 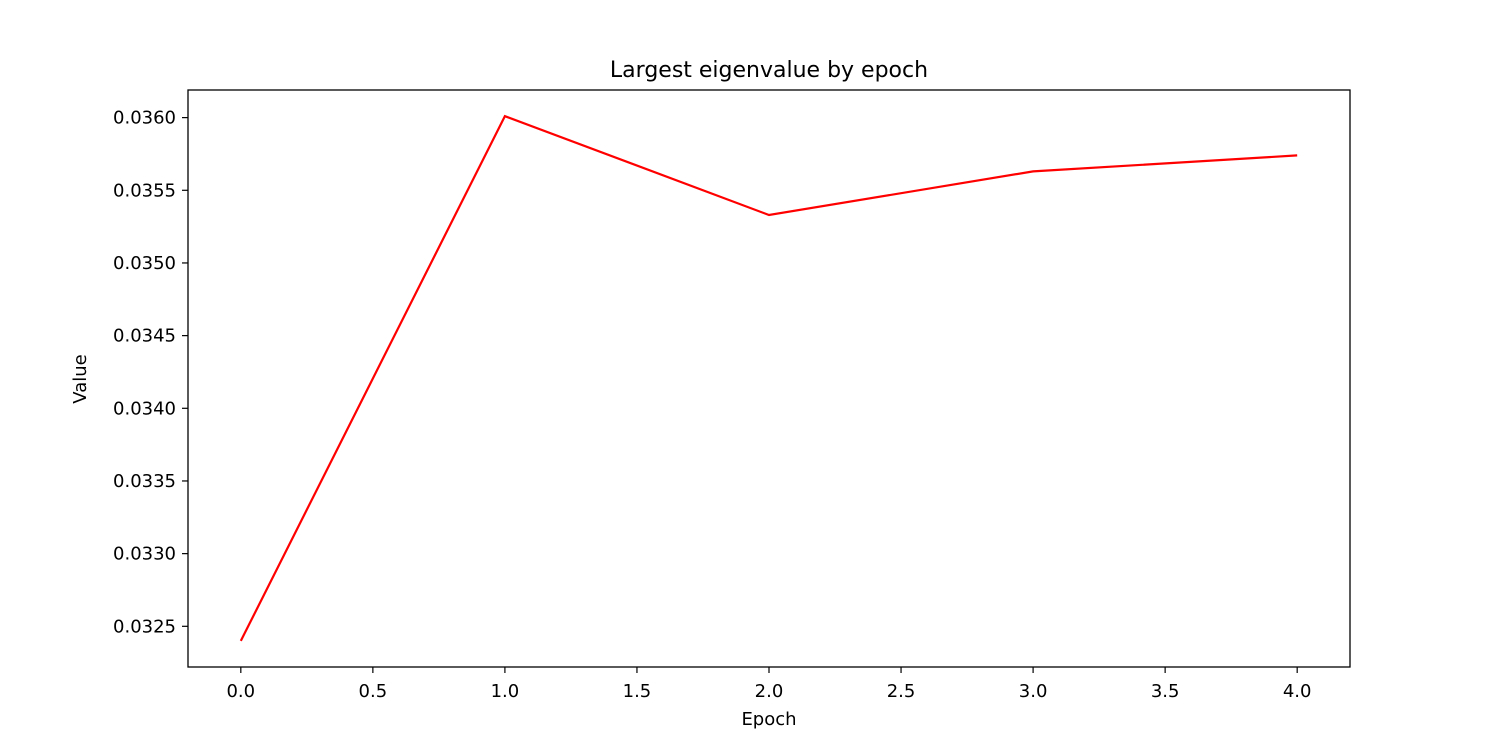 I want to click on y-tick-label: 0.0345, so click(x=144, y=336).